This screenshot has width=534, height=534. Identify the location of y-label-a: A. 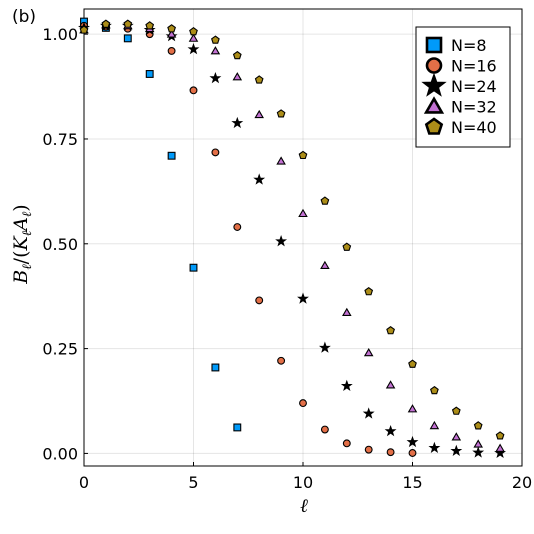
(21, 225).